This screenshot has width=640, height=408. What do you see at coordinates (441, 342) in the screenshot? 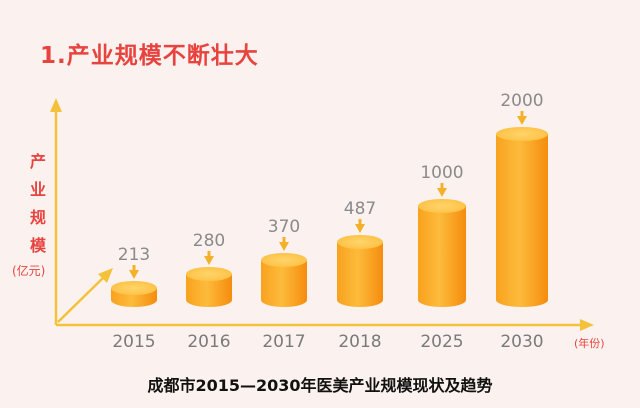
I see `x-tick-label: 2025` at bounding box center [441, 342].